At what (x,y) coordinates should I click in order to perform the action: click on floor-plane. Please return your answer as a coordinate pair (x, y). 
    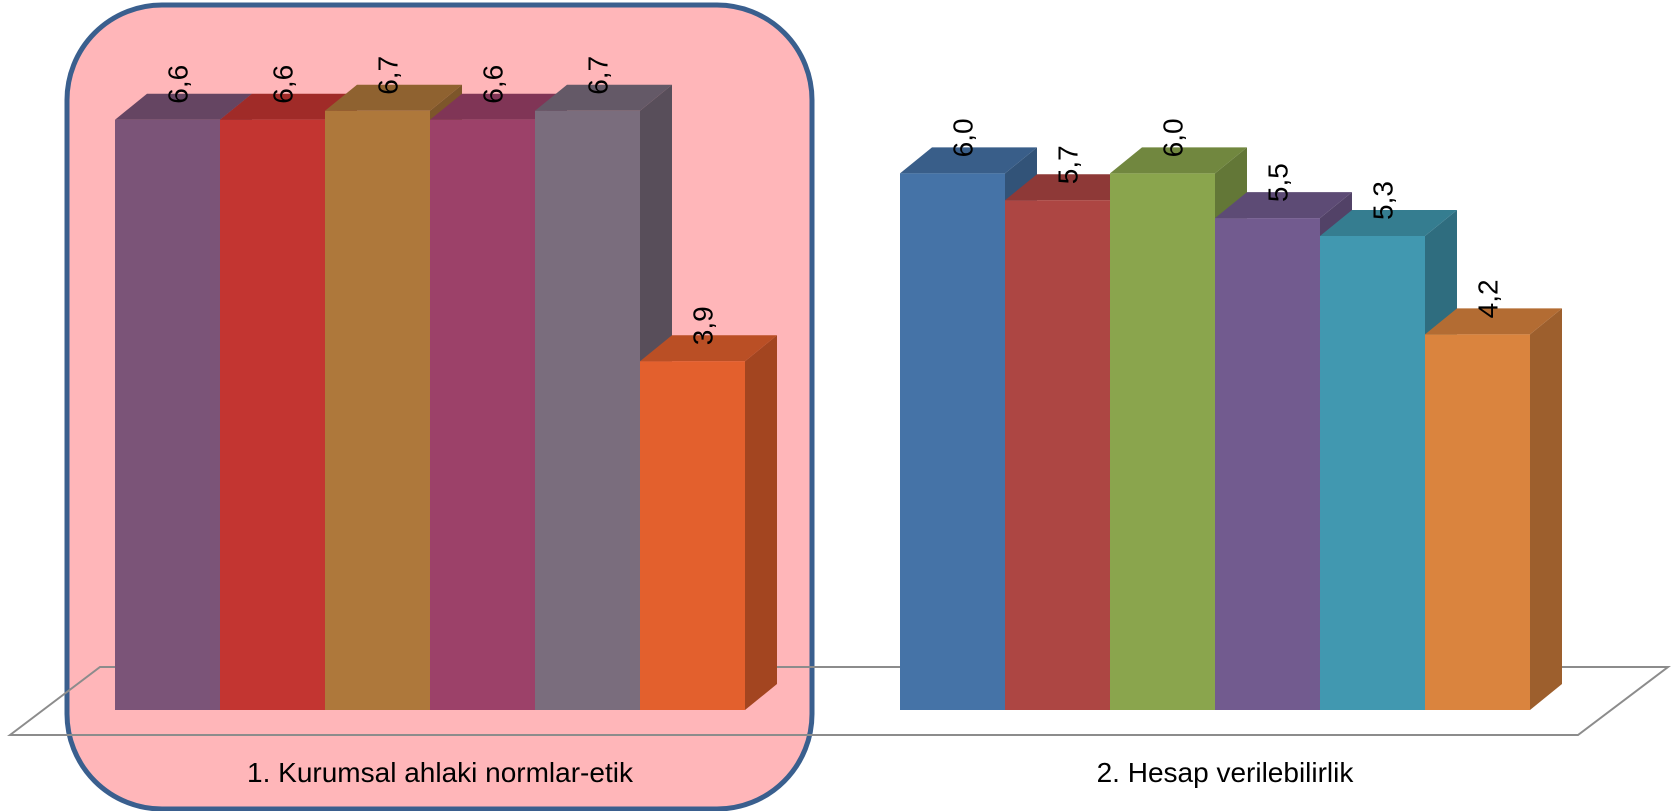
    Looking at the image, I should click on (839, 701).